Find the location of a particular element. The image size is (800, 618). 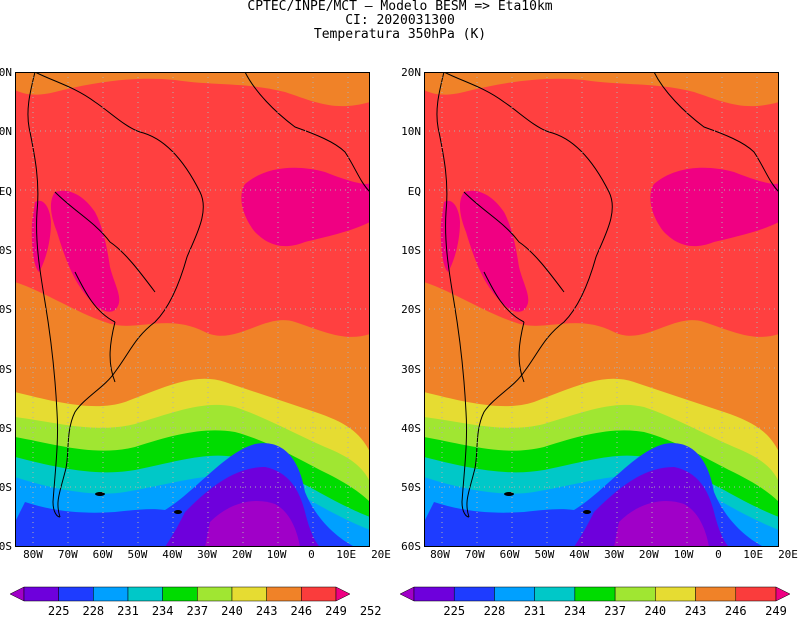

lon-label-right-5: 30W is located at coordinates (614, 554).